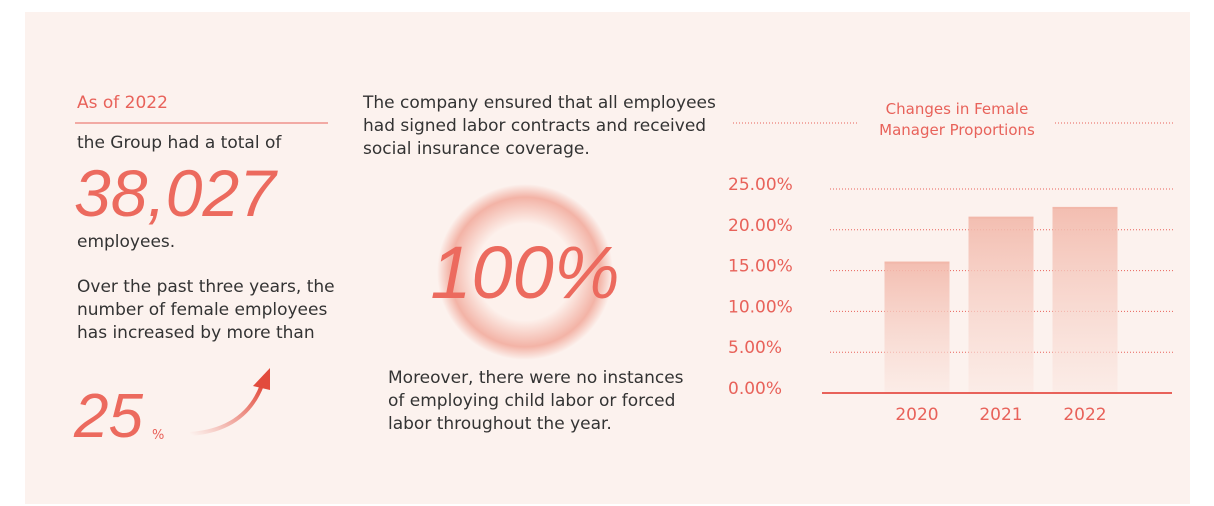 This screenshot has height=506, width=1214. I want to click on chart-title: Changes in Female Manager Proportions, so click(957, 119).